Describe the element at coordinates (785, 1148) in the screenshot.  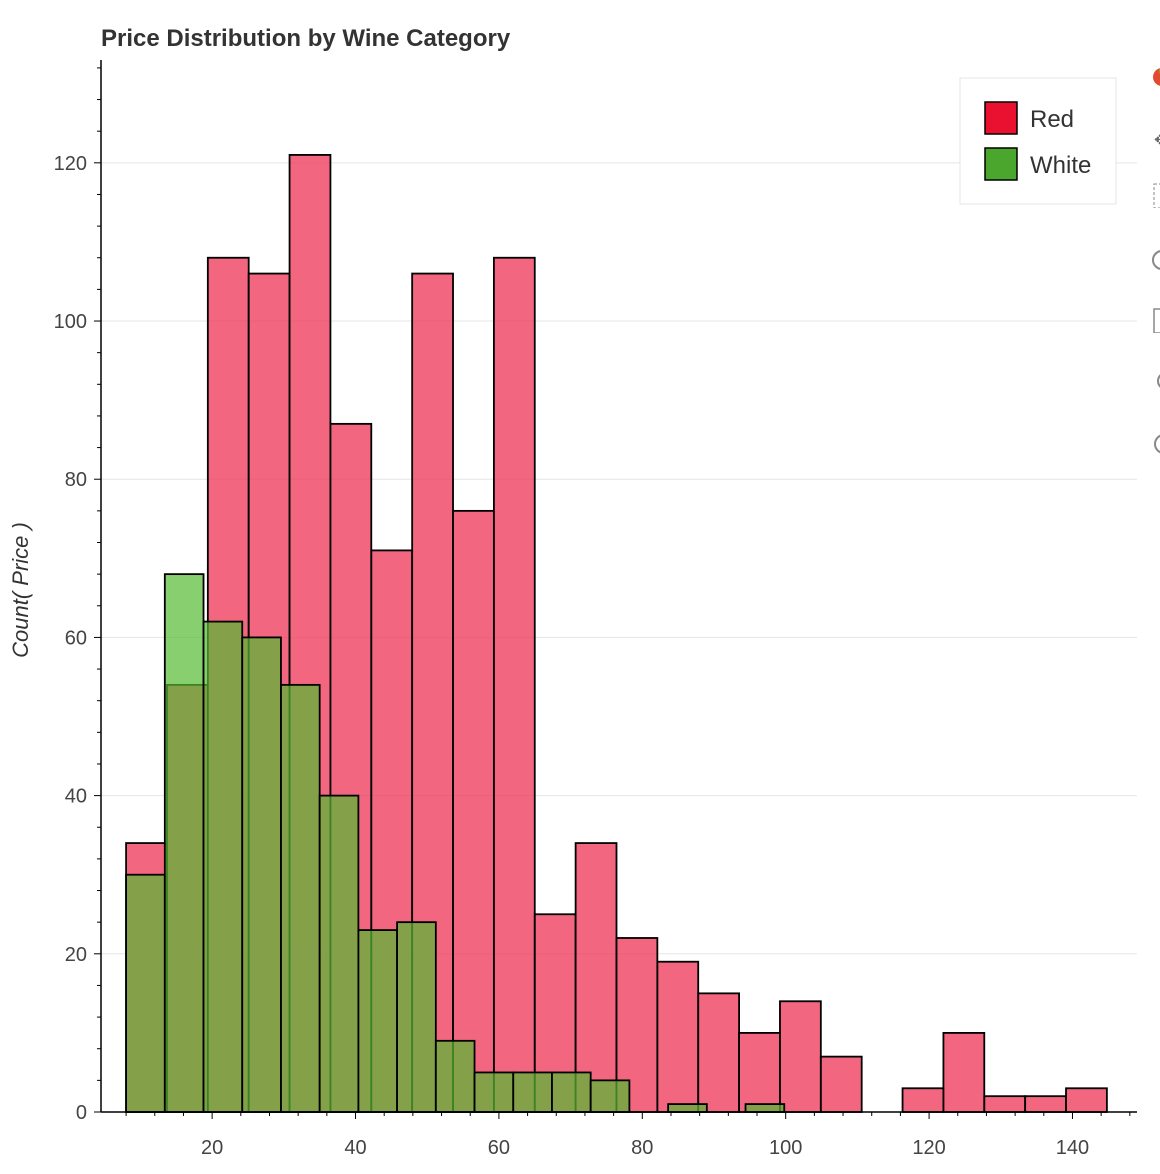
I see `x-tick-label: 100` at that location.